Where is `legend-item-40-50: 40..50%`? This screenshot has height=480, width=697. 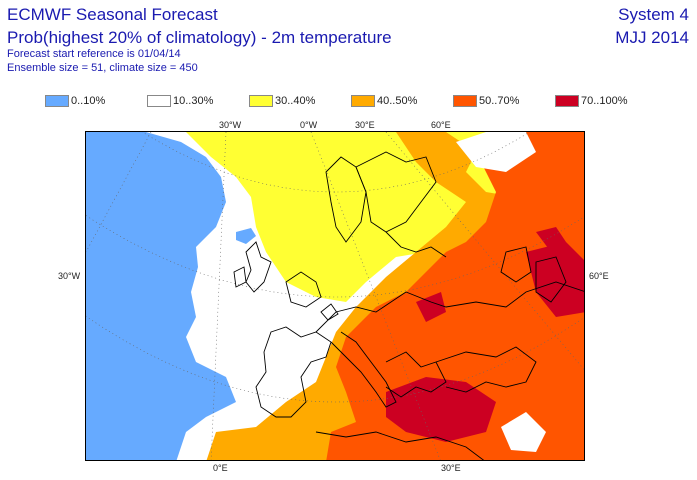
legend-item-40-50: 40..50% is located at coordinates (384, 101).